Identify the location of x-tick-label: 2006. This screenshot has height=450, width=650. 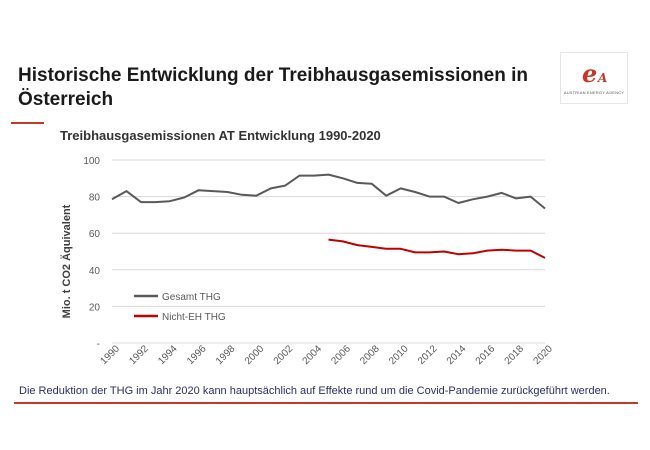
(341, 355).